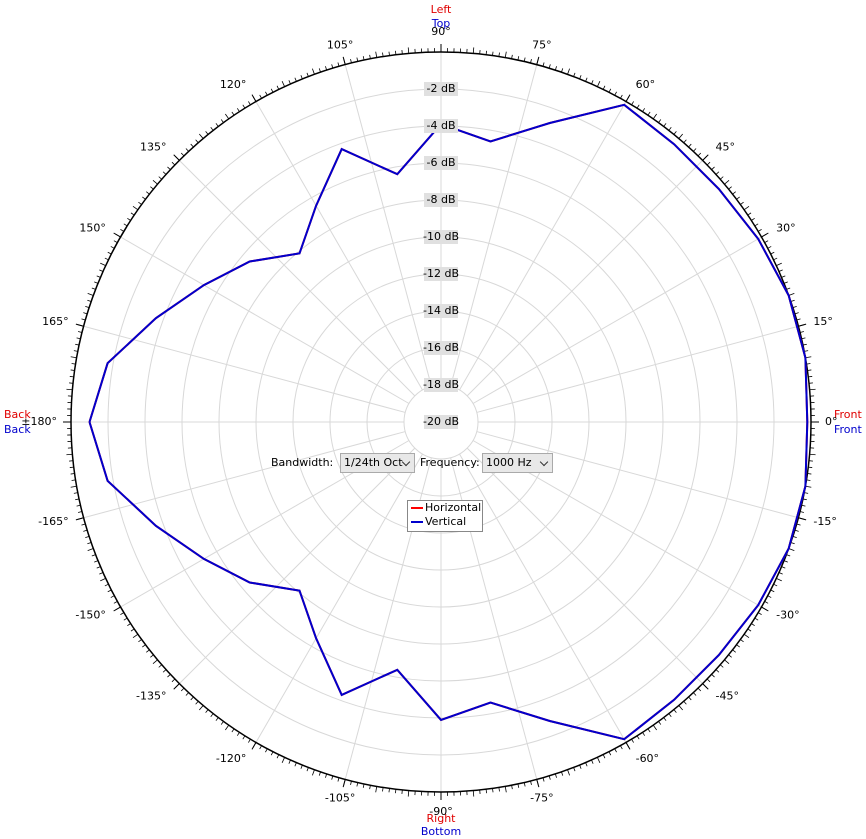 This screenshot has width=866, height=839. What do you see at coordinates (848, 429) in the screenshot?
I see `direction-label: Front` at bounding box center [848, 429].